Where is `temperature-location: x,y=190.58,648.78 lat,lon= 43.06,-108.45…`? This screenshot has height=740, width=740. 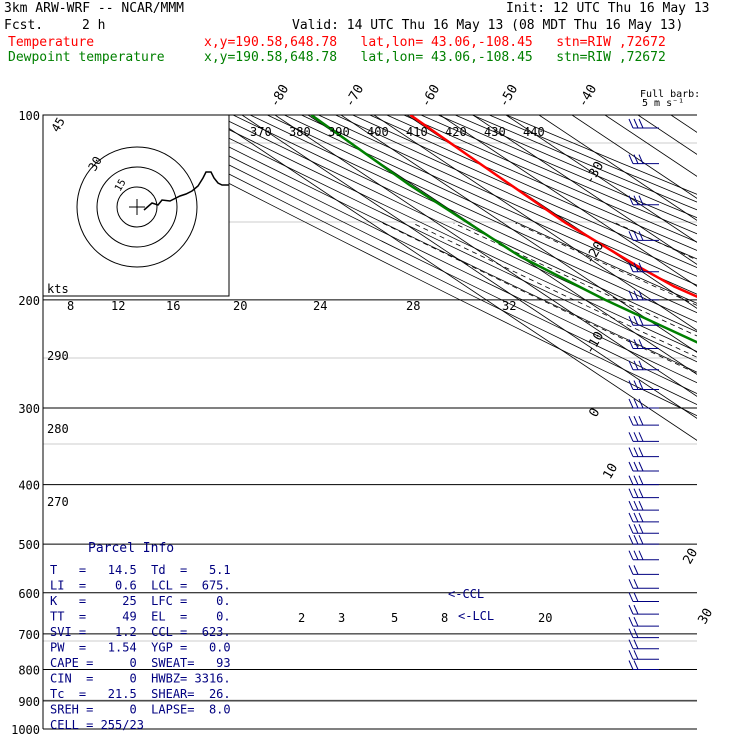
temperature-location: x,y=190.58,648.78 lat,lon= 43.06,-108.45… is located at coordinates (435, 42).